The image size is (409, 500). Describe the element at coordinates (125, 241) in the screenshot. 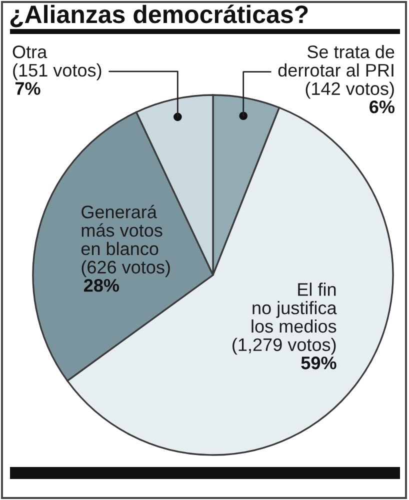

I see `slice-label: Generará más votos en blanco (626 votos)` at that location.